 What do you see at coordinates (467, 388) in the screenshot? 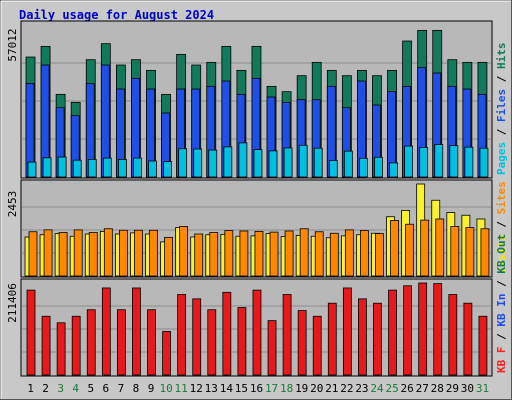
I see `x-tick-label: 30` at bounding box center [467, 388].